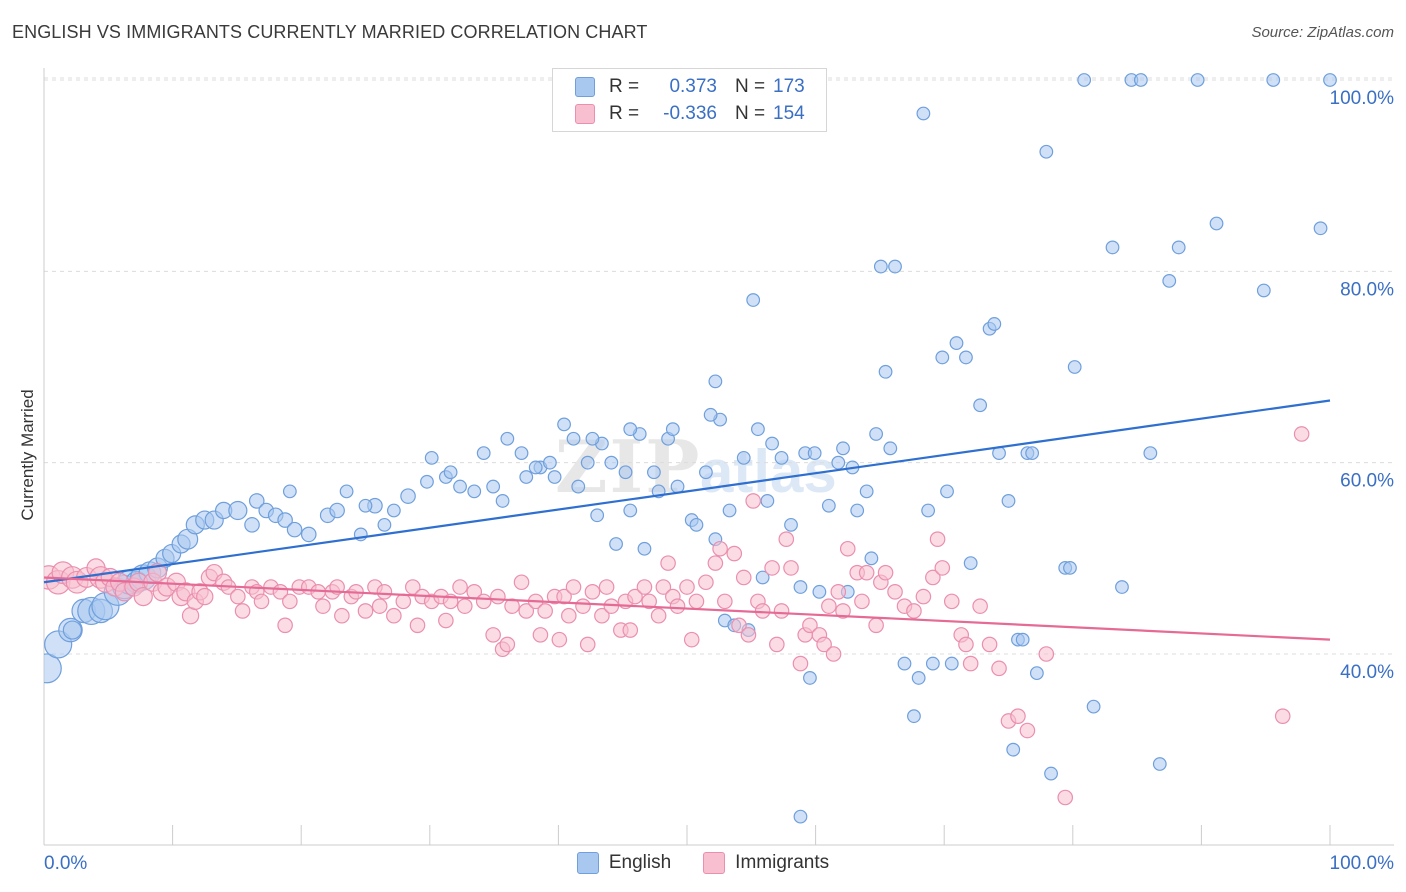 The height and width of the screenshot is (892, 1406). I want to click on n-label: N =, so click(750, 86).